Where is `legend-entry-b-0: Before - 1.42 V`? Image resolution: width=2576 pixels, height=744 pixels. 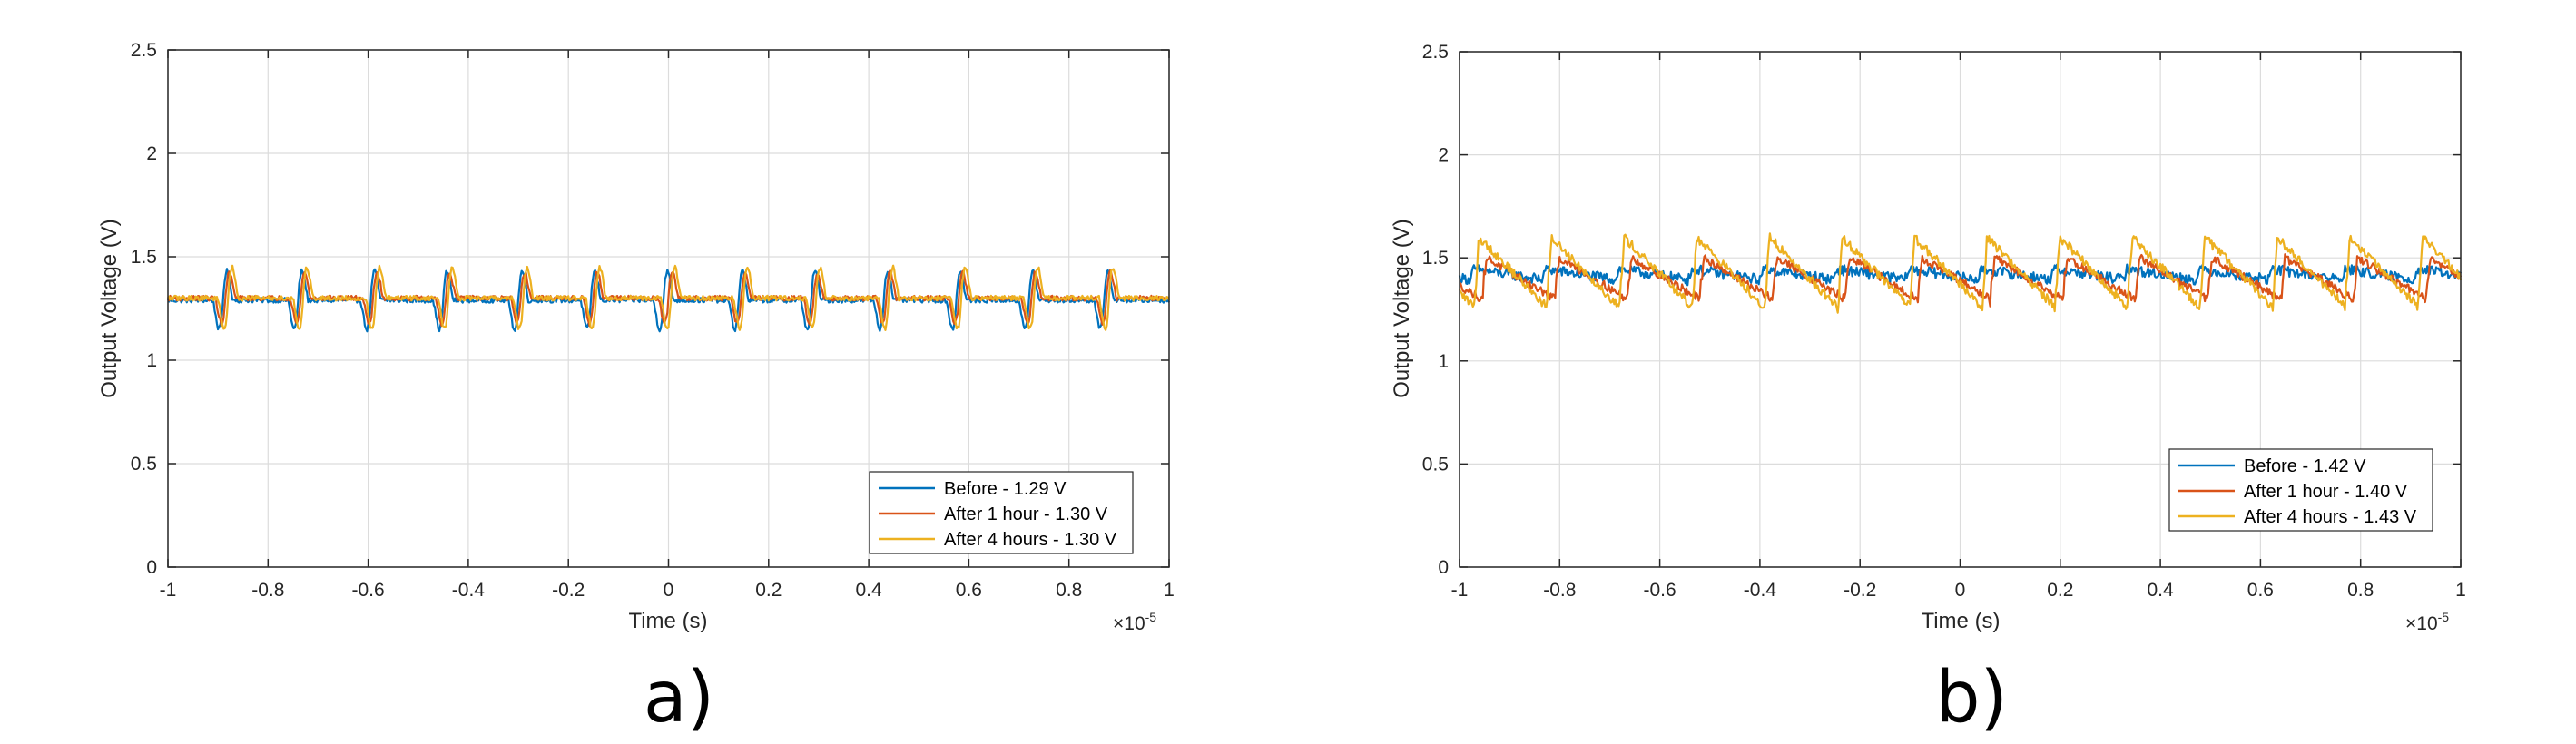 legend-entry-b-0: Before - 1.42 V is located at coordinates (2305, 466).